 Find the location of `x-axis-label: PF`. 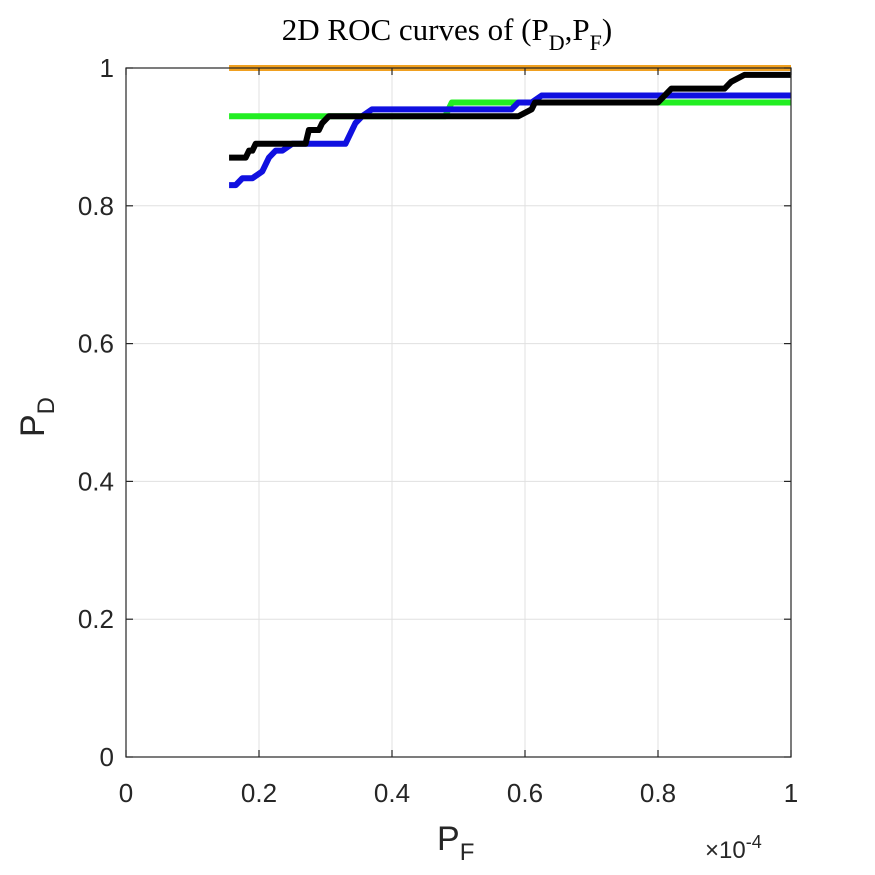

x-axis-label: PF is located at coordinates (455, 843).